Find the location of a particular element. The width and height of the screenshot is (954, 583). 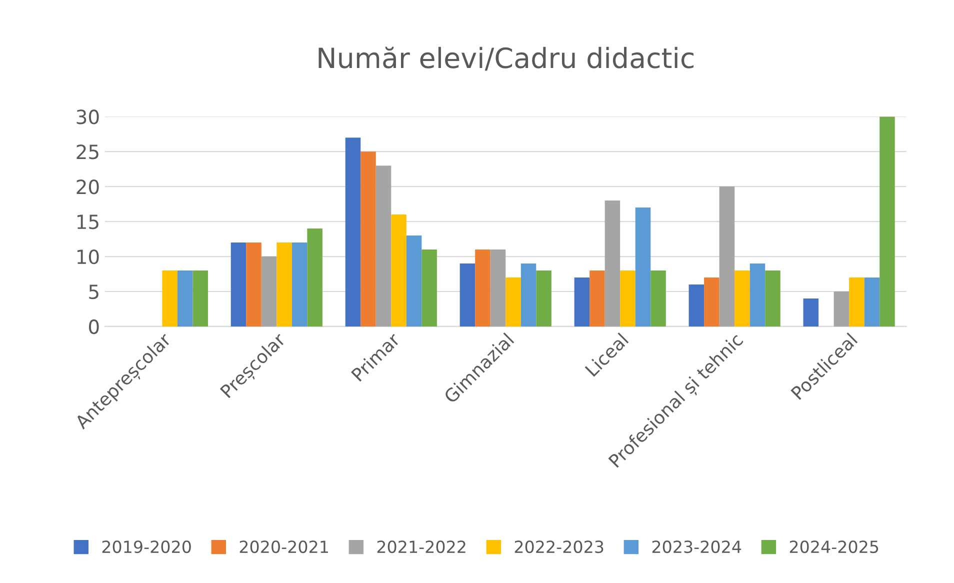

chart-title: Număr elevi/Cadru didactic is located at coordinates (506, 58).